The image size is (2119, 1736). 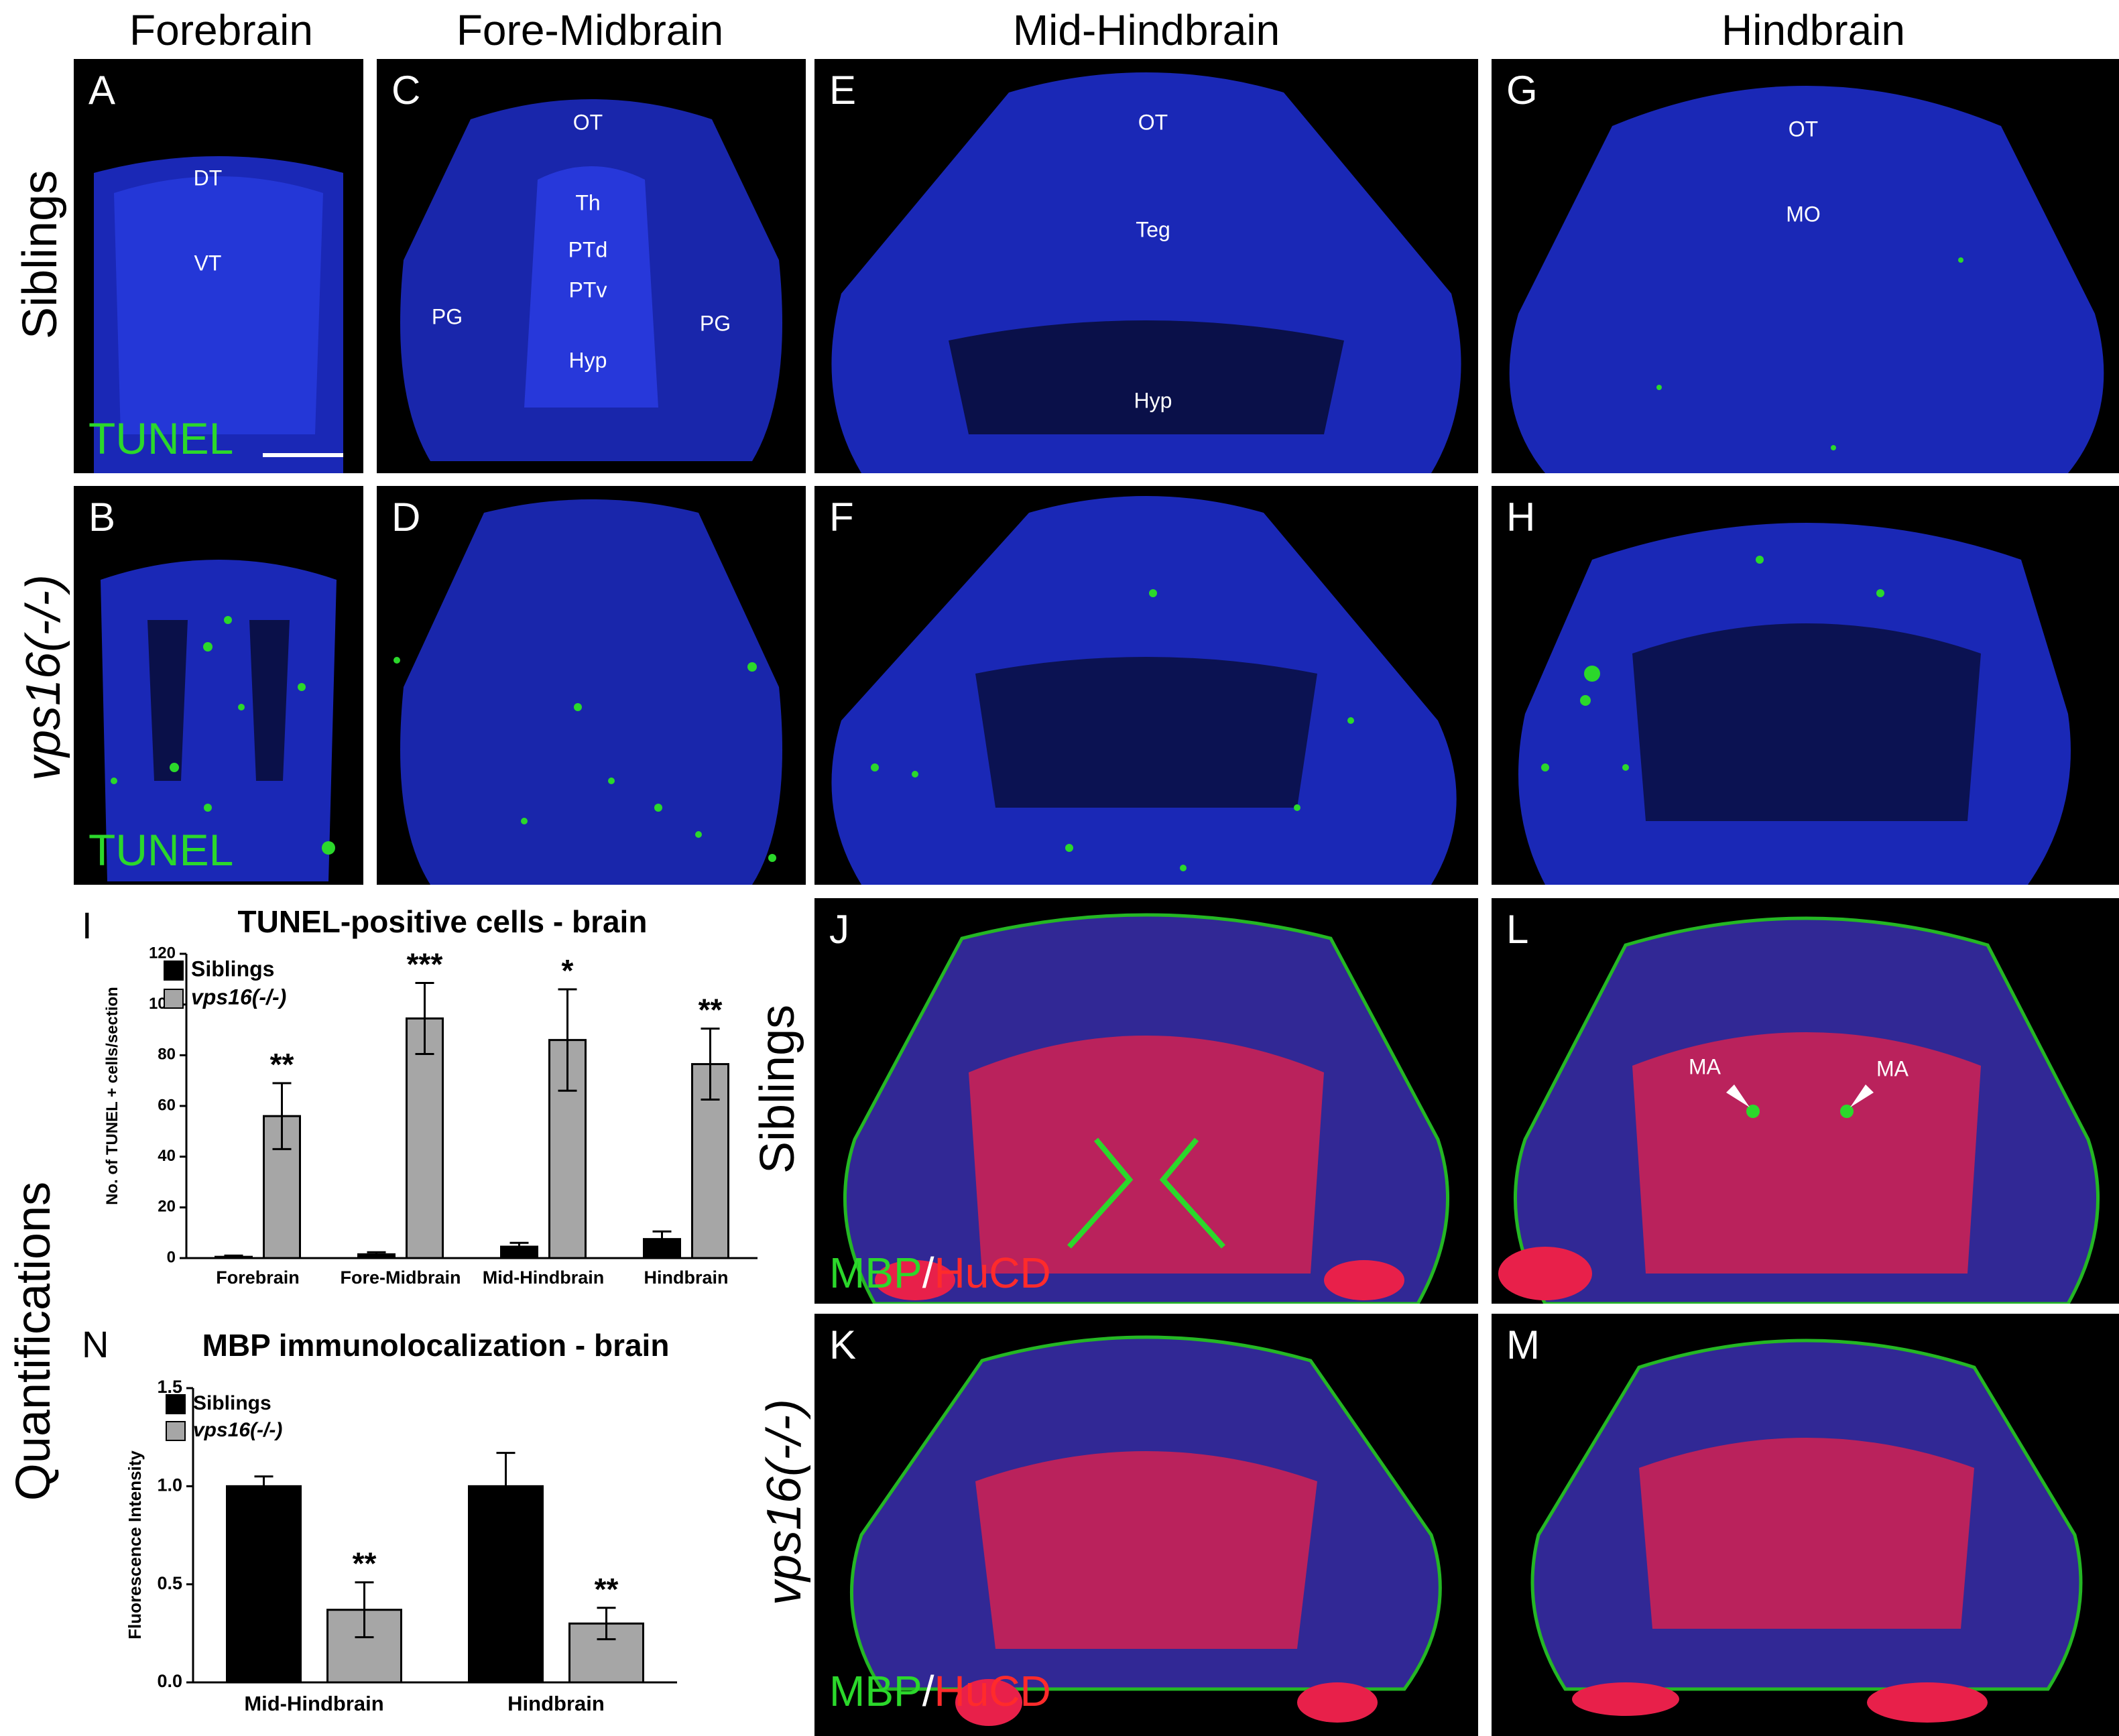 What do you see at coordinates (237, 1430) in the screenshot?
I see `chart-n-legend-label: vps16(-/-)` at bounding box center [237, 1430].